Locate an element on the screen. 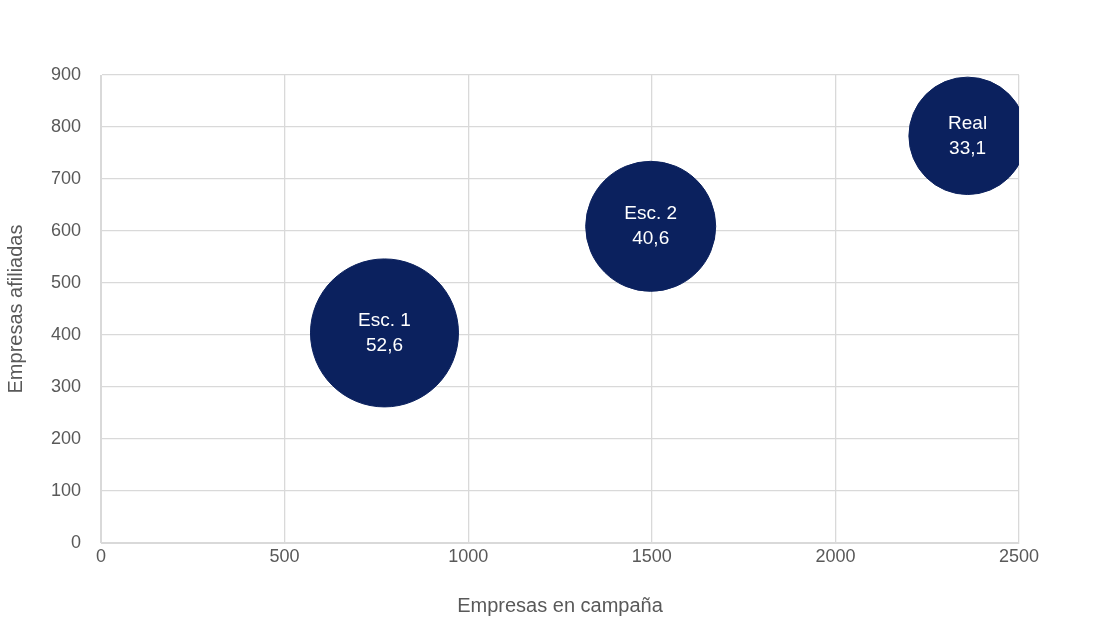 This screenshot has height=622, width=1094. x-tick-label: 2500 is located at coordinates (1019, 555).